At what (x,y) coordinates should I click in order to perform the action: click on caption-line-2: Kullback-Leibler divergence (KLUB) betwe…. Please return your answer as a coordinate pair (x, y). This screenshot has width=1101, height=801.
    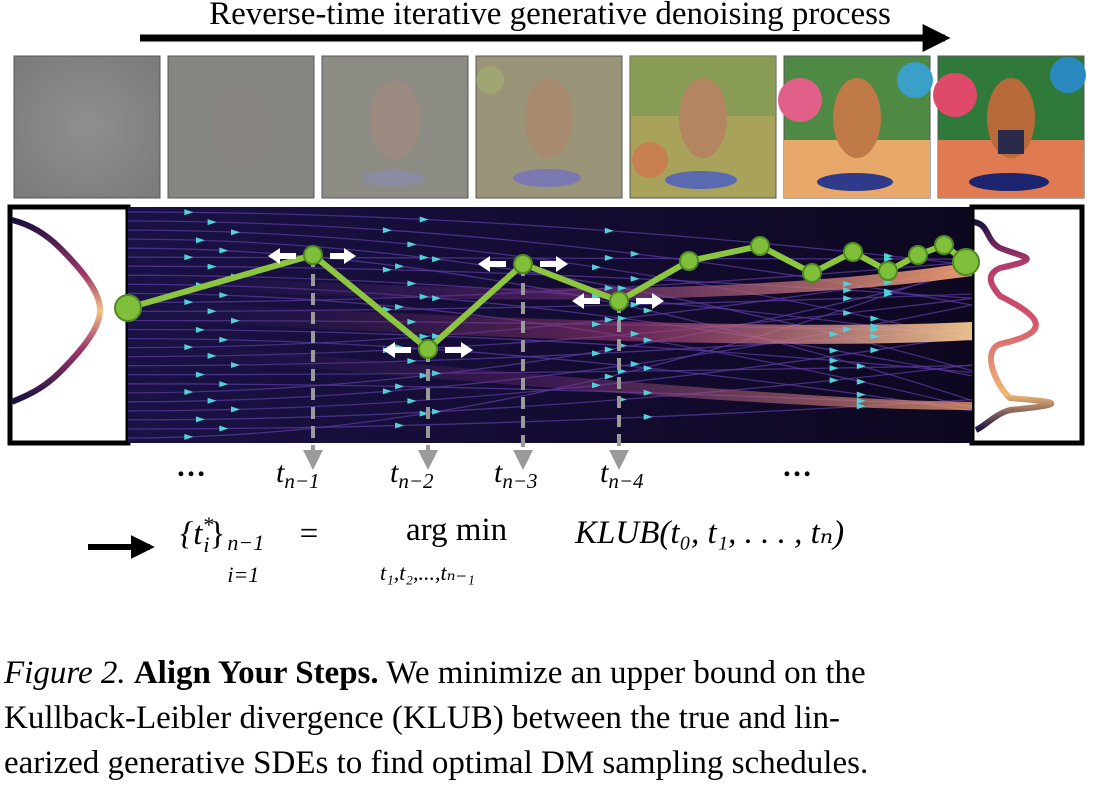
    Looking at the image, I should click on (422, 718).